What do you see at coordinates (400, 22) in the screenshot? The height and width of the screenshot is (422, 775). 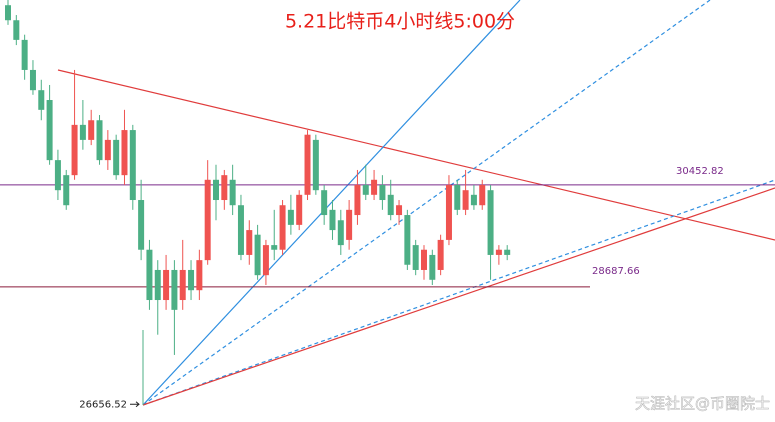 I see `chart-title: 5.21比特币4小时线5:00分` at bounding box center [400, 22].